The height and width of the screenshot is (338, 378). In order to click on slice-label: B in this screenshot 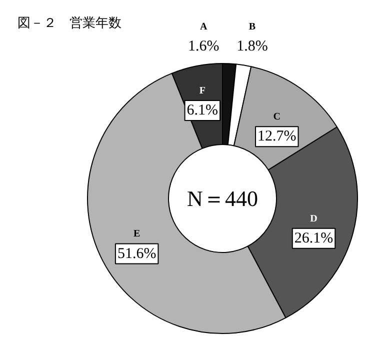, I will do `click(252, 26)`.